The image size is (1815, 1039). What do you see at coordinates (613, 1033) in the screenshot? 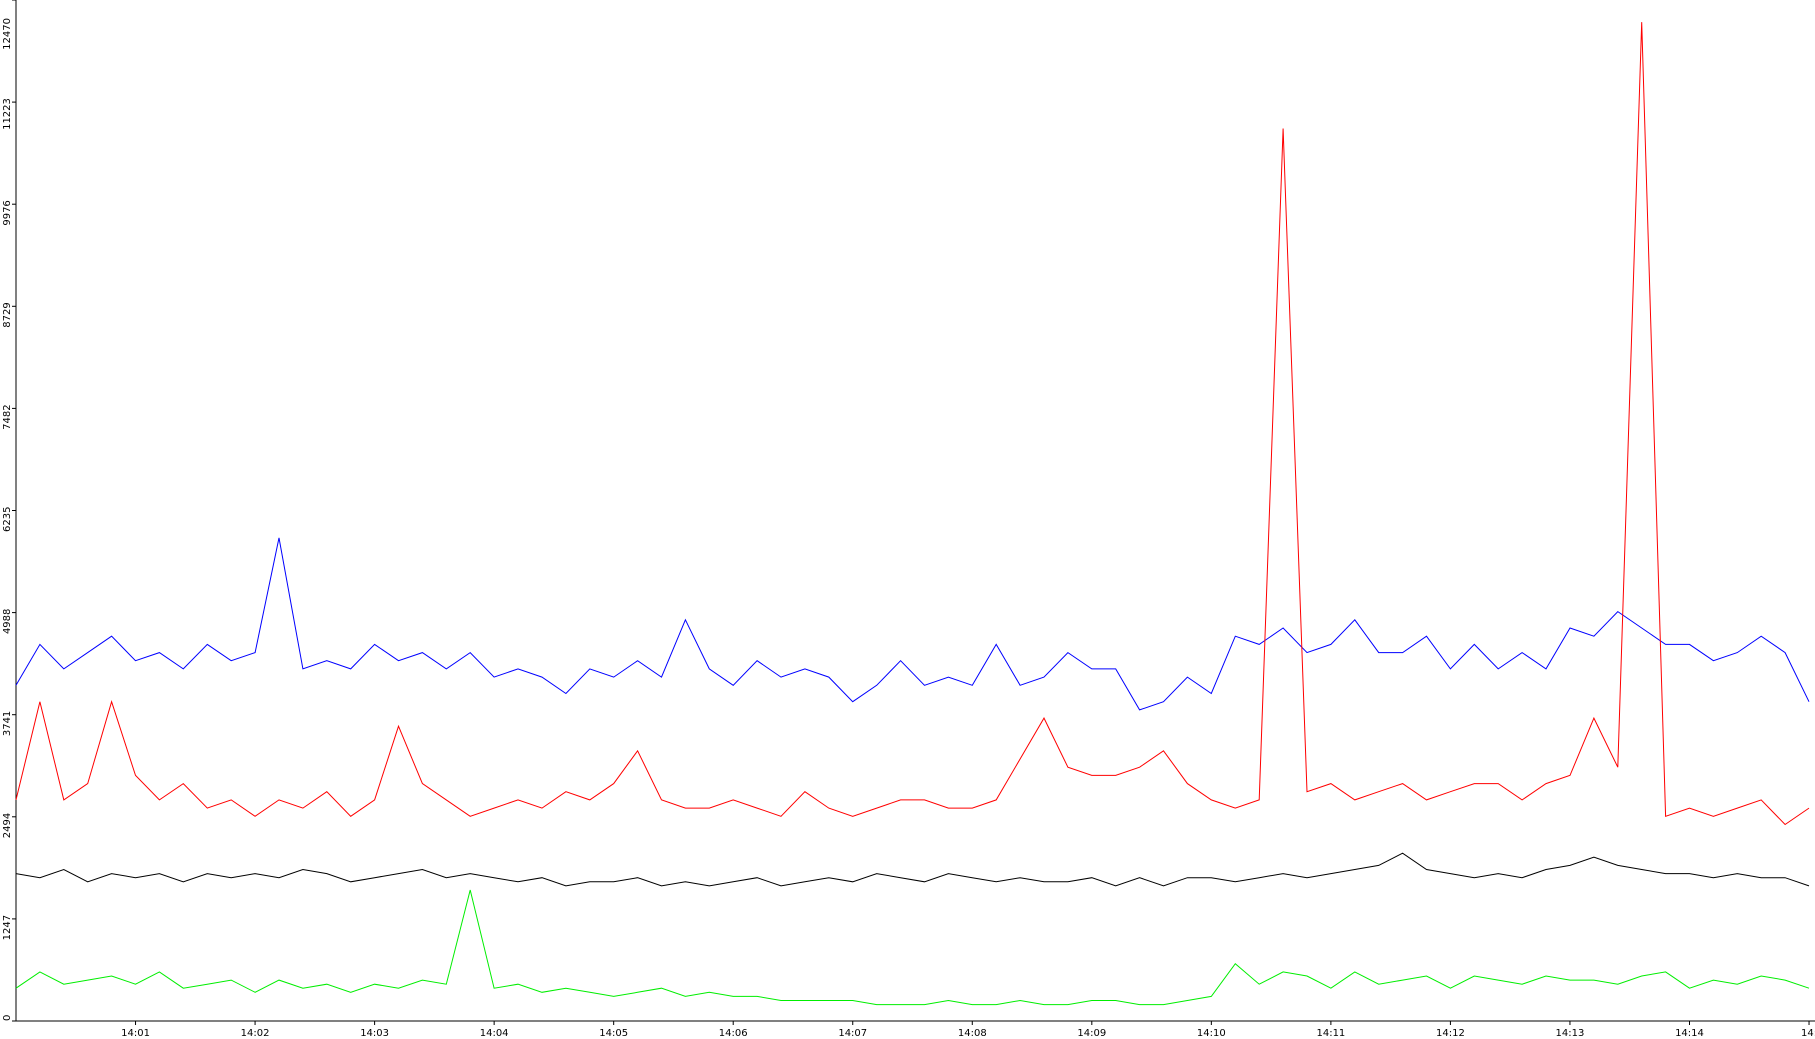
I see `x-tick-label: 14:05` at bounding box center [613, 1033].